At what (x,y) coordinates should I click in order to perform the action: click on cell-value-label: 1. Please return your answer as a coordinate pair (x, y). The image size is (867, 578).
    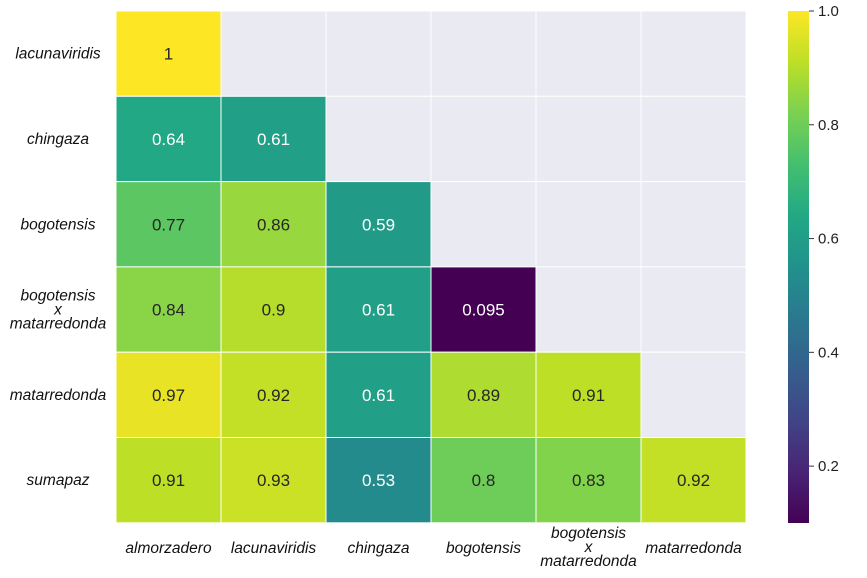
    Looking at the image, I should click on (168, 54).